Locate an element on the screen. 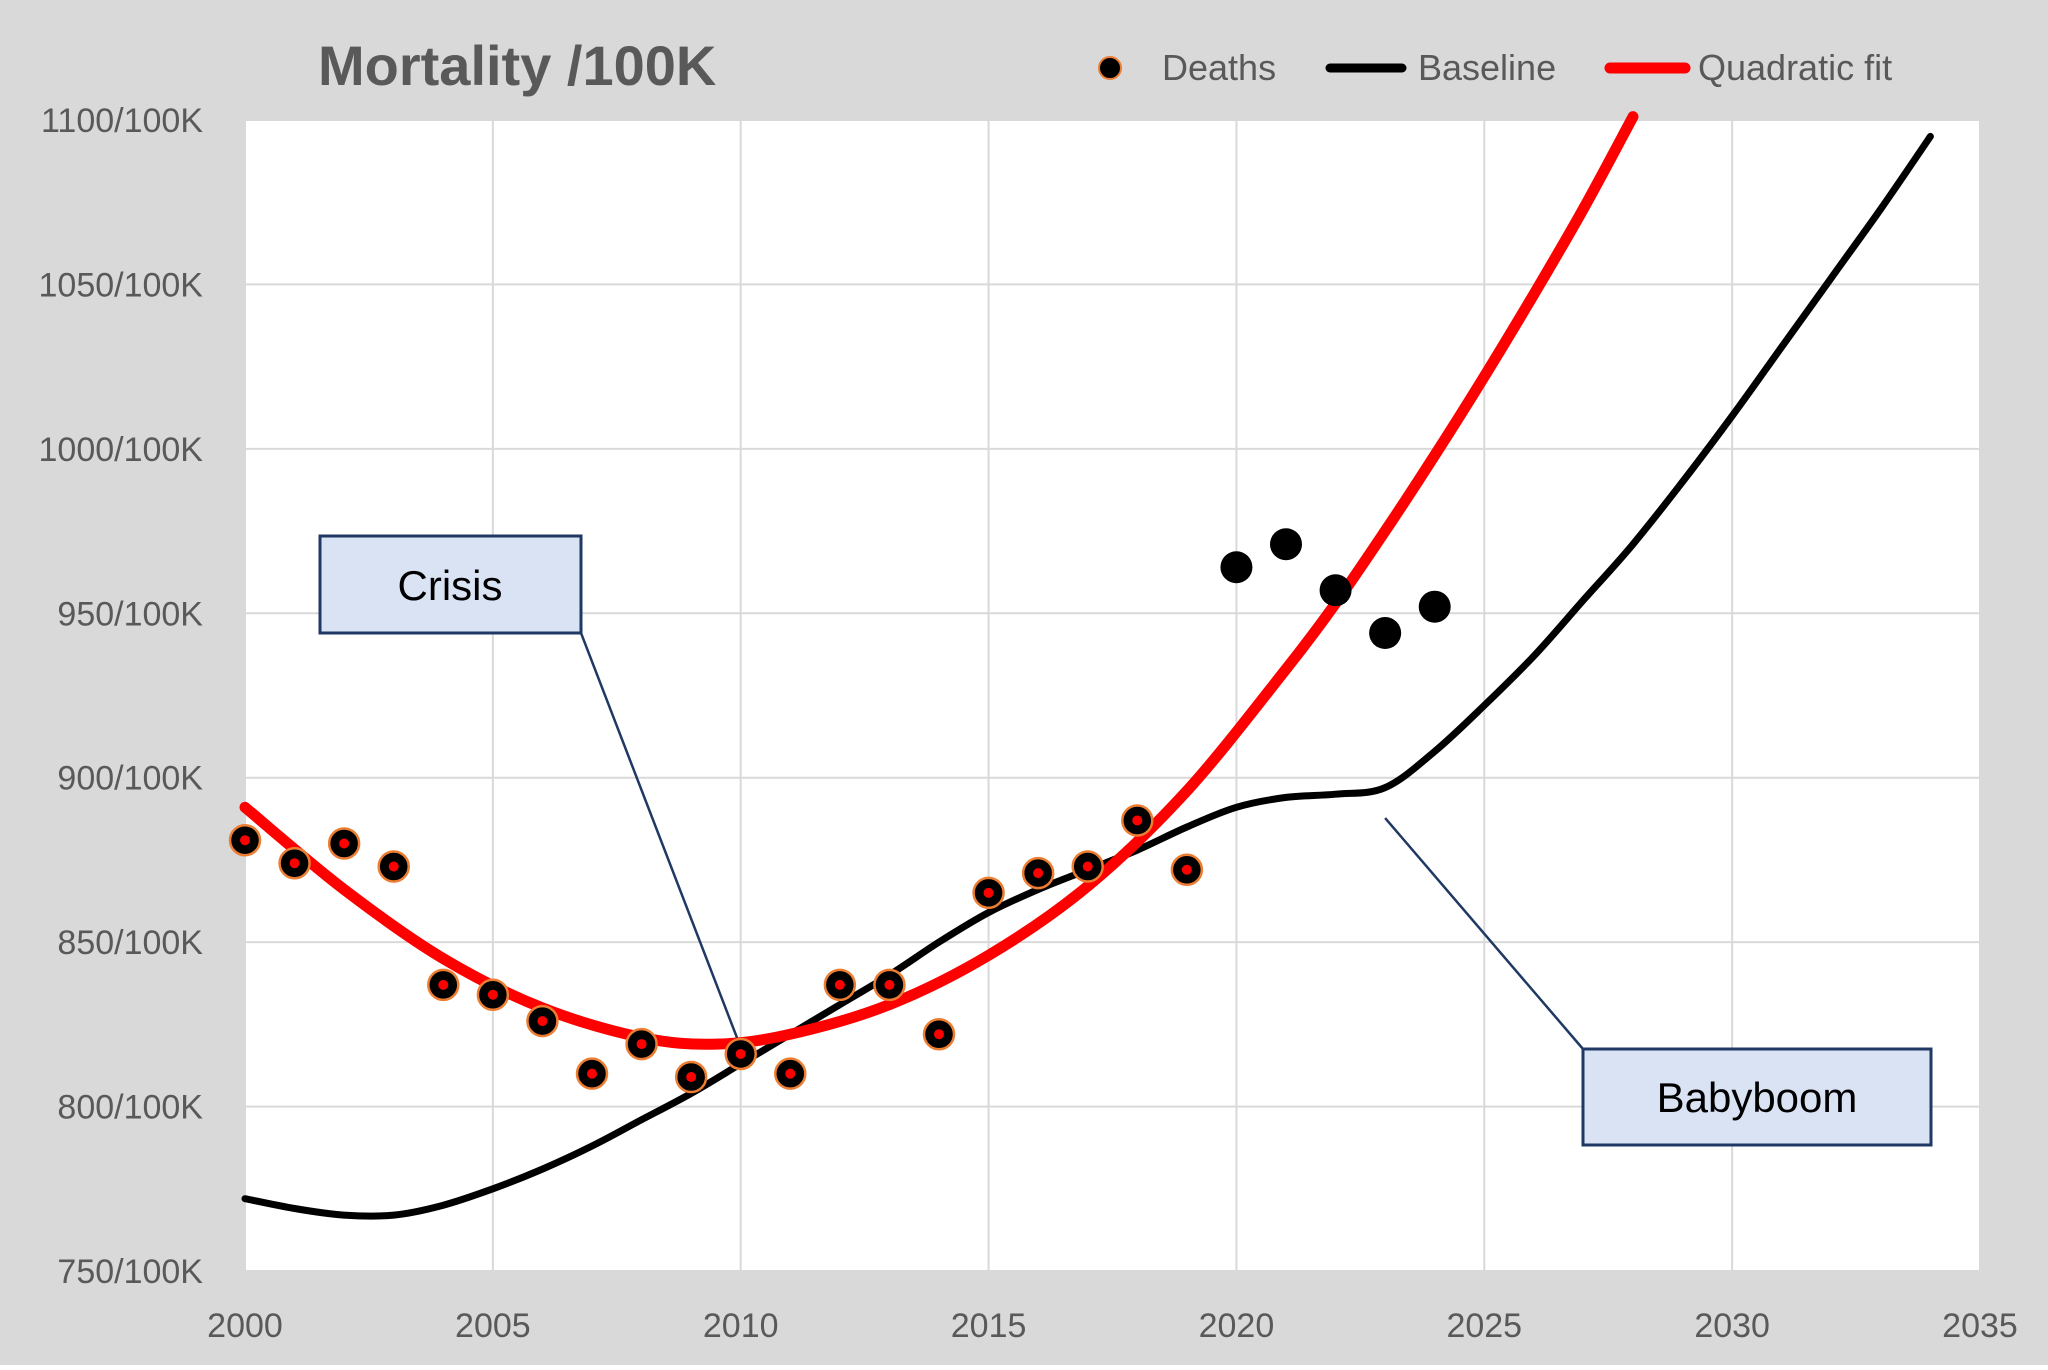  x-tick-label: 2025 is located at coordinates (1484, 1326).